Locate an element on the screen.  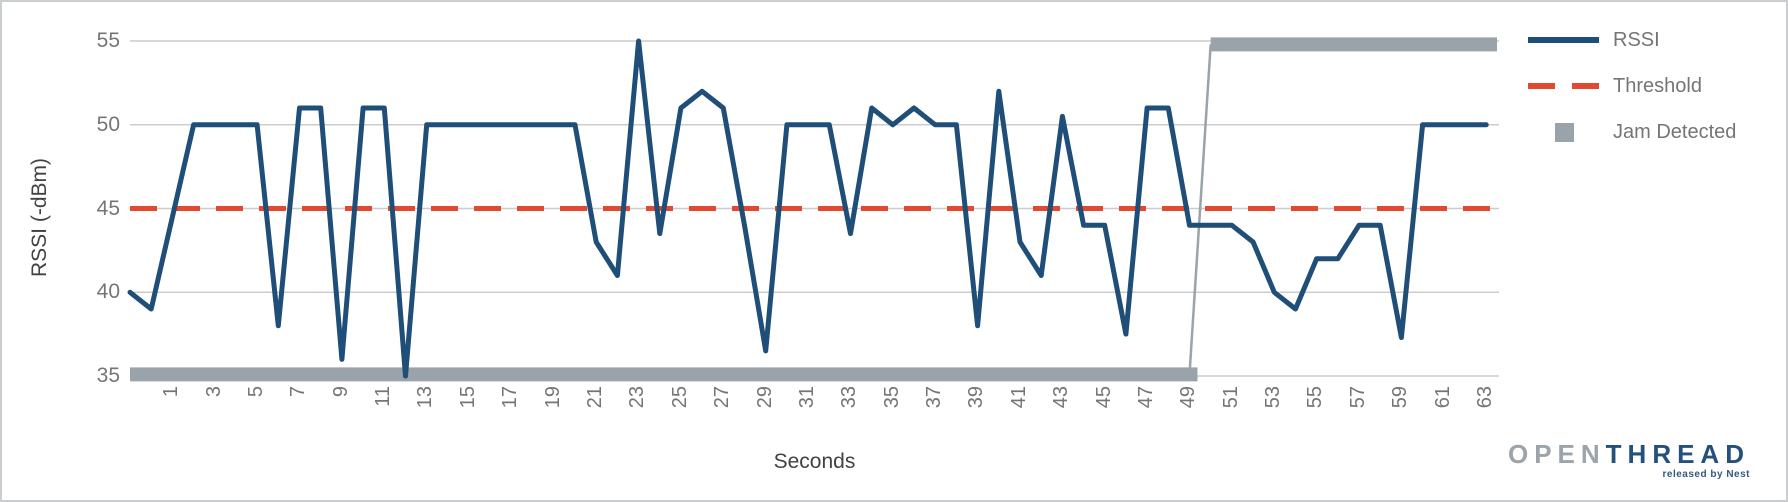
x-tick-label-15: 15 is located at coordinates (468, 397).